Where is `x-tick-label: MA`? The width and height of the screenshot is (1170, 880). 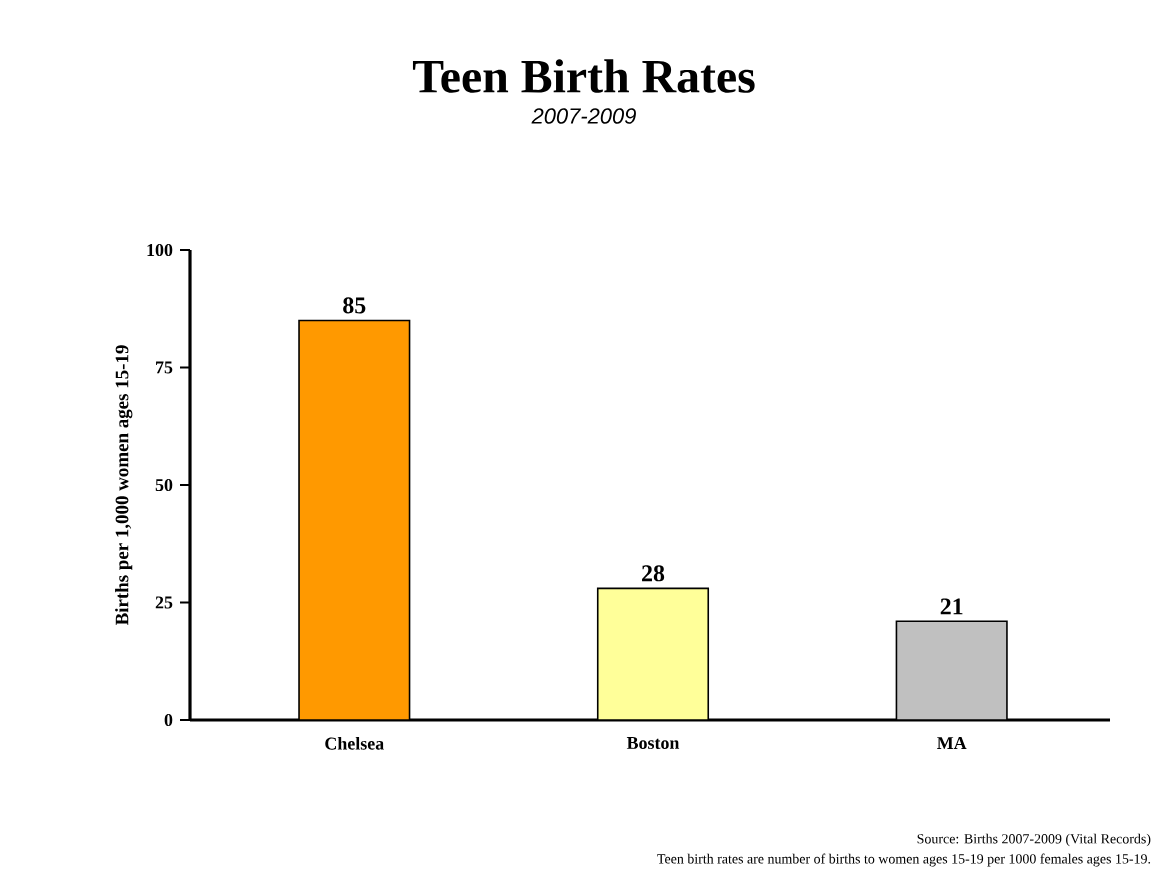 x-tick-label: MA is located at coordinates (952, 743).